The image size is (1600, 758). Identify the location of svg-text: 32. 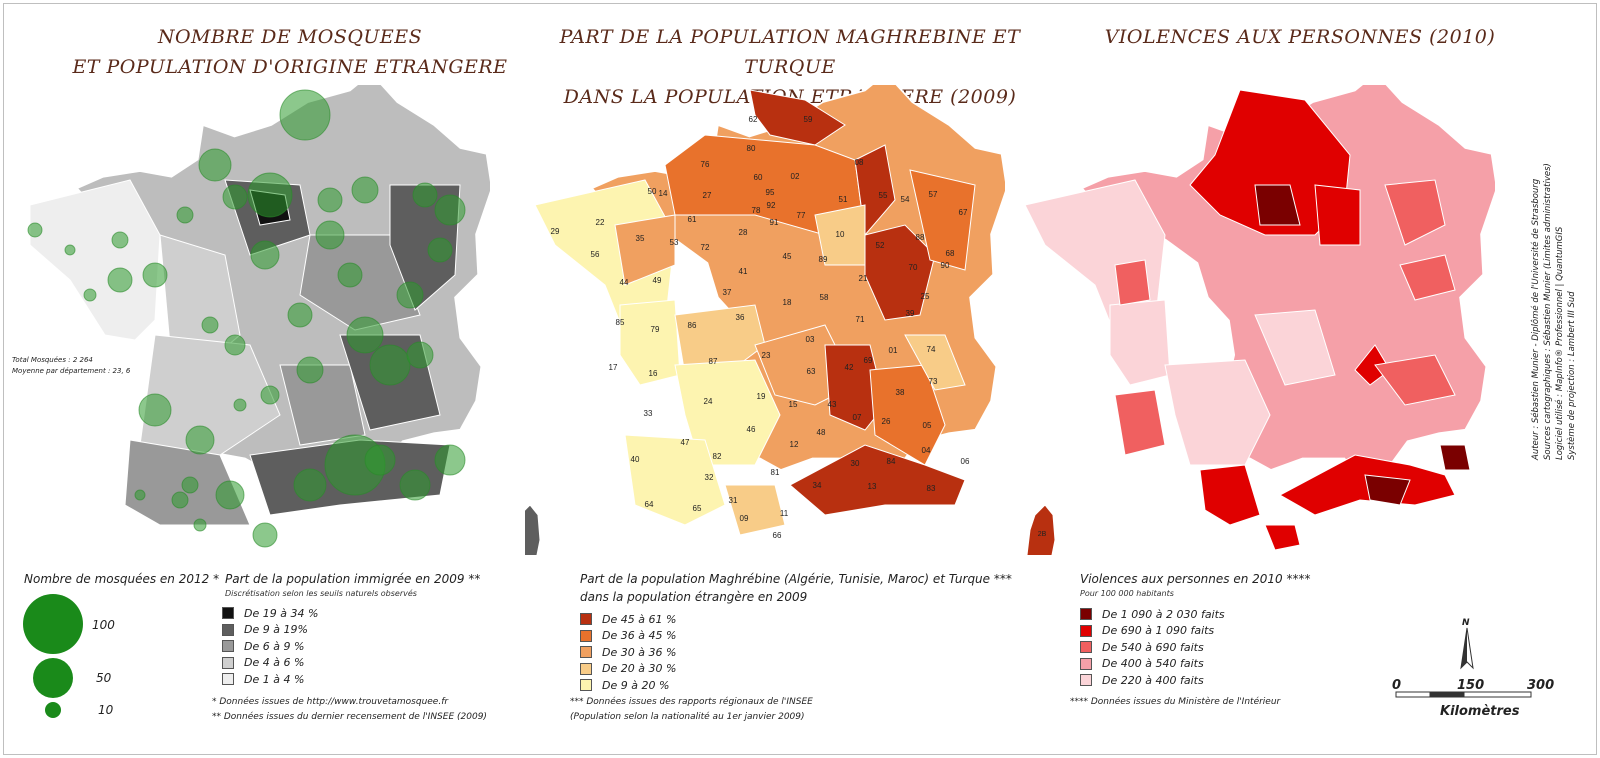
(709, 477).